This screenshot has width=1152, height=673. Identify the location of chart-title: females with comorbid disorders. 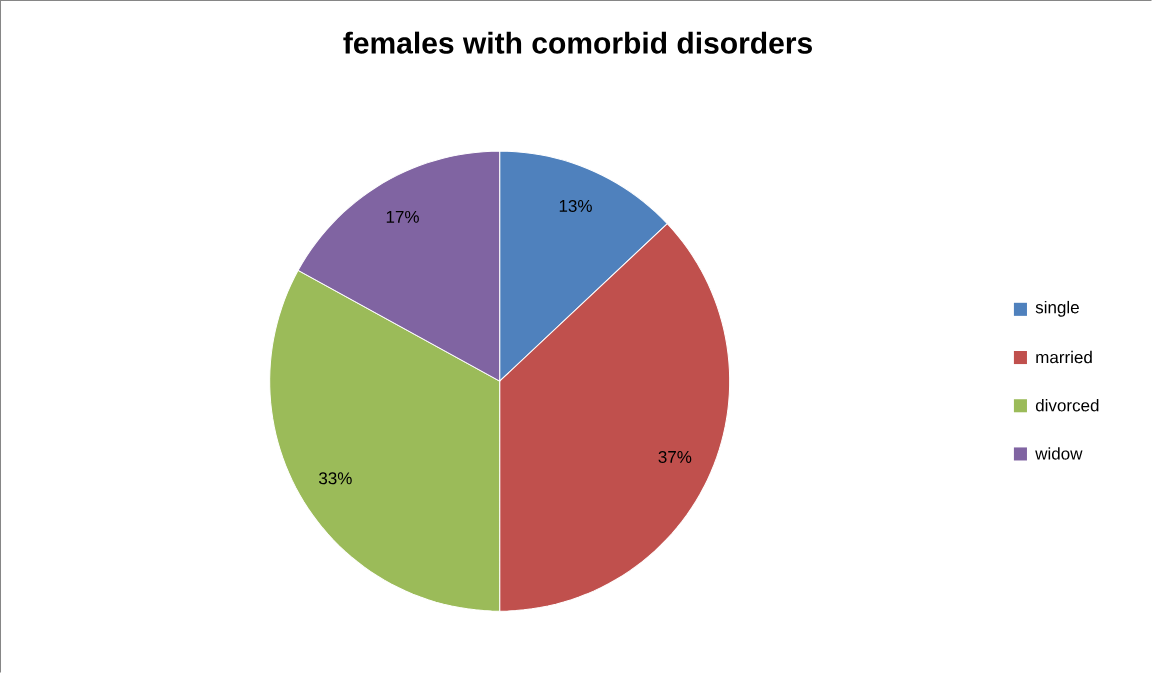
(577, 42).